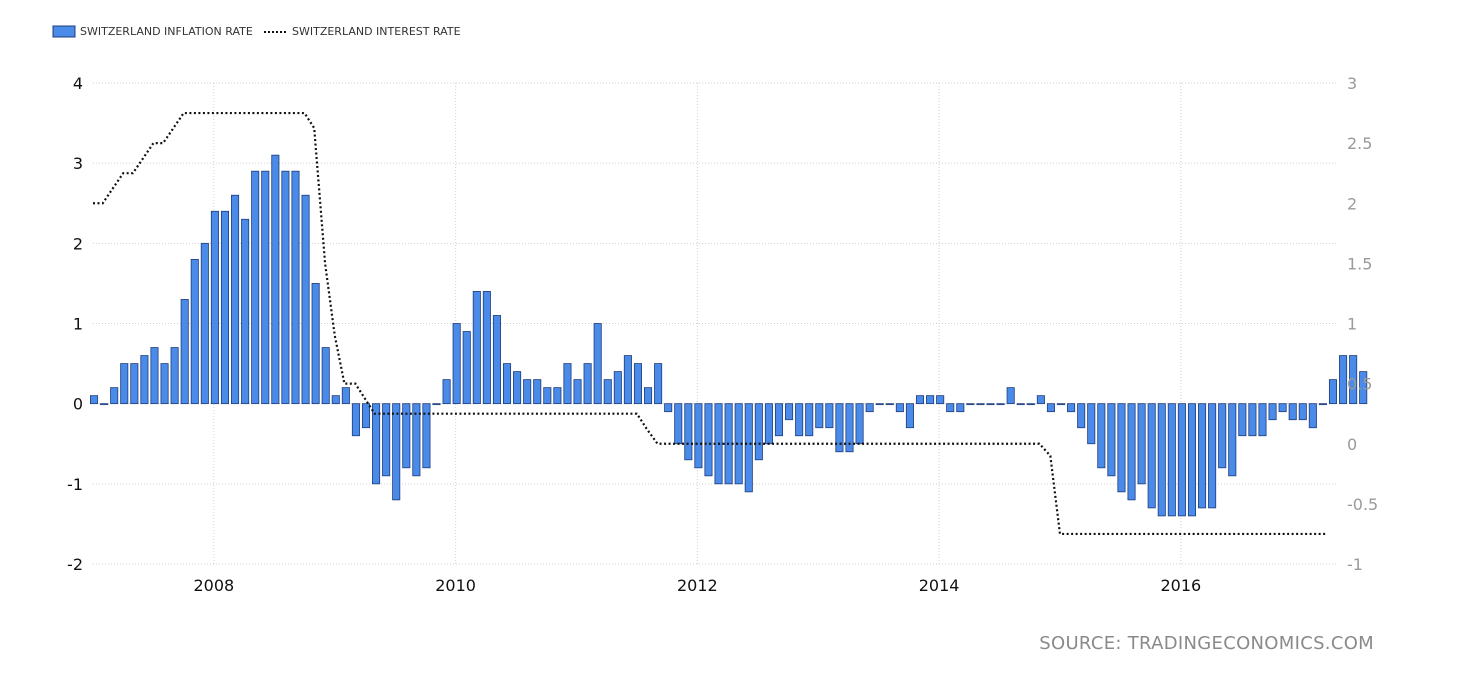 This screenshot has height=680, width=1460. I want to click on source-label: SOURCE: TRADINGECONOMICS.COM, so click(1206, 643).